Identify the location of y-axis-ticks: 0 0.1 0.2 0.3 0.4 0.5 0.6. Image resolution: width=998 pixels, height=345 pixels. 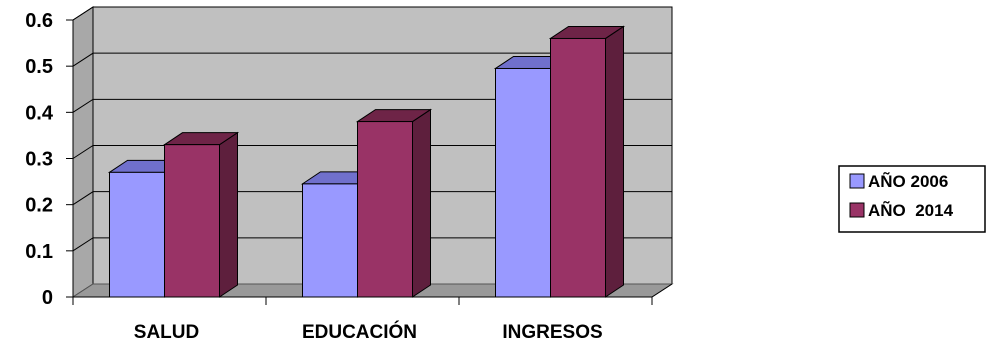
(39, 159).